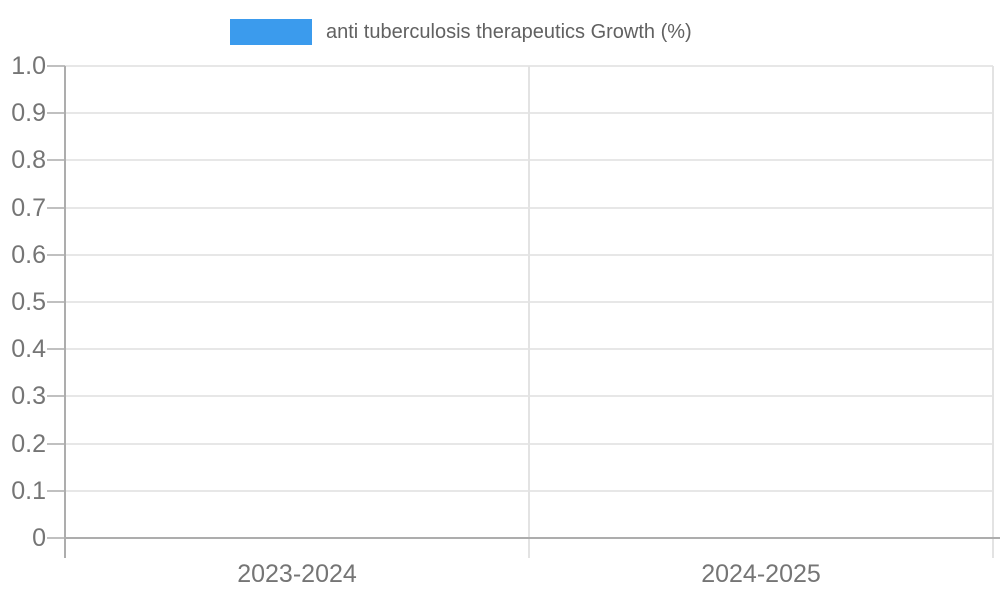 This screenshot has width=1000, height=600. I want to click on x-axis-line, so click(532, 538).